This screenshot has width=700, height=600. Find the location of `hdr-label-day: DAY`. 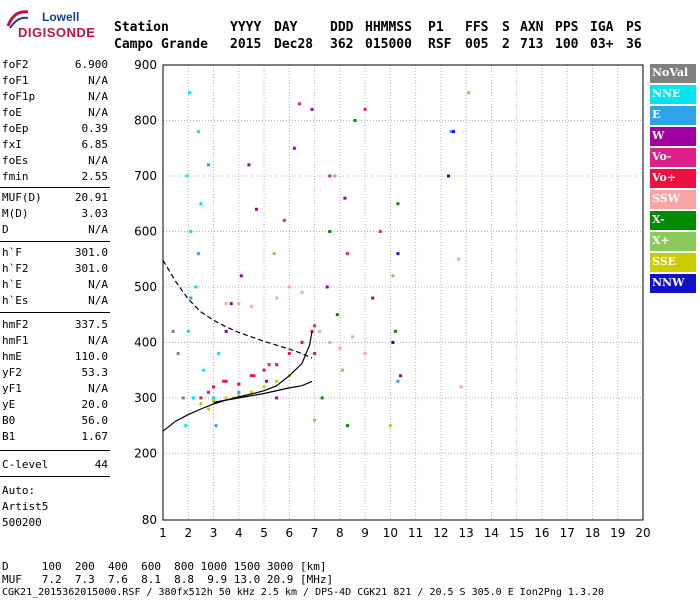

hdr-label-day: DAY is located at coordinates (286, 27).